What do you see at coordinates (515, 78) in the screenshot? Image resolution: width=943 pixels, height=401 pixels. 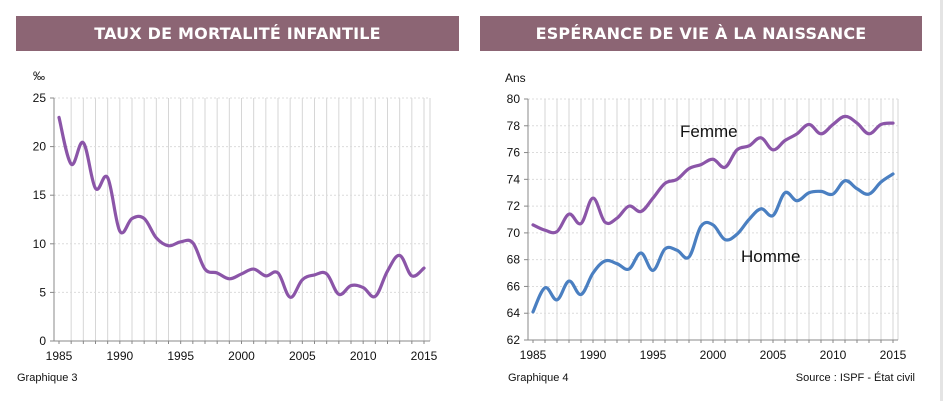 I see `y-axis-unit: Ans` at bounding box center [515, 78].